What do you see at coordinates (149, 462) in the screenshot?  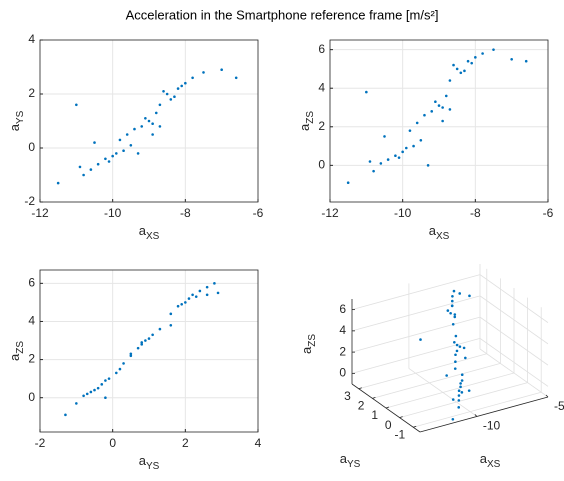 I see `x-axis-label: aYS` at bounding box center [149, 462].